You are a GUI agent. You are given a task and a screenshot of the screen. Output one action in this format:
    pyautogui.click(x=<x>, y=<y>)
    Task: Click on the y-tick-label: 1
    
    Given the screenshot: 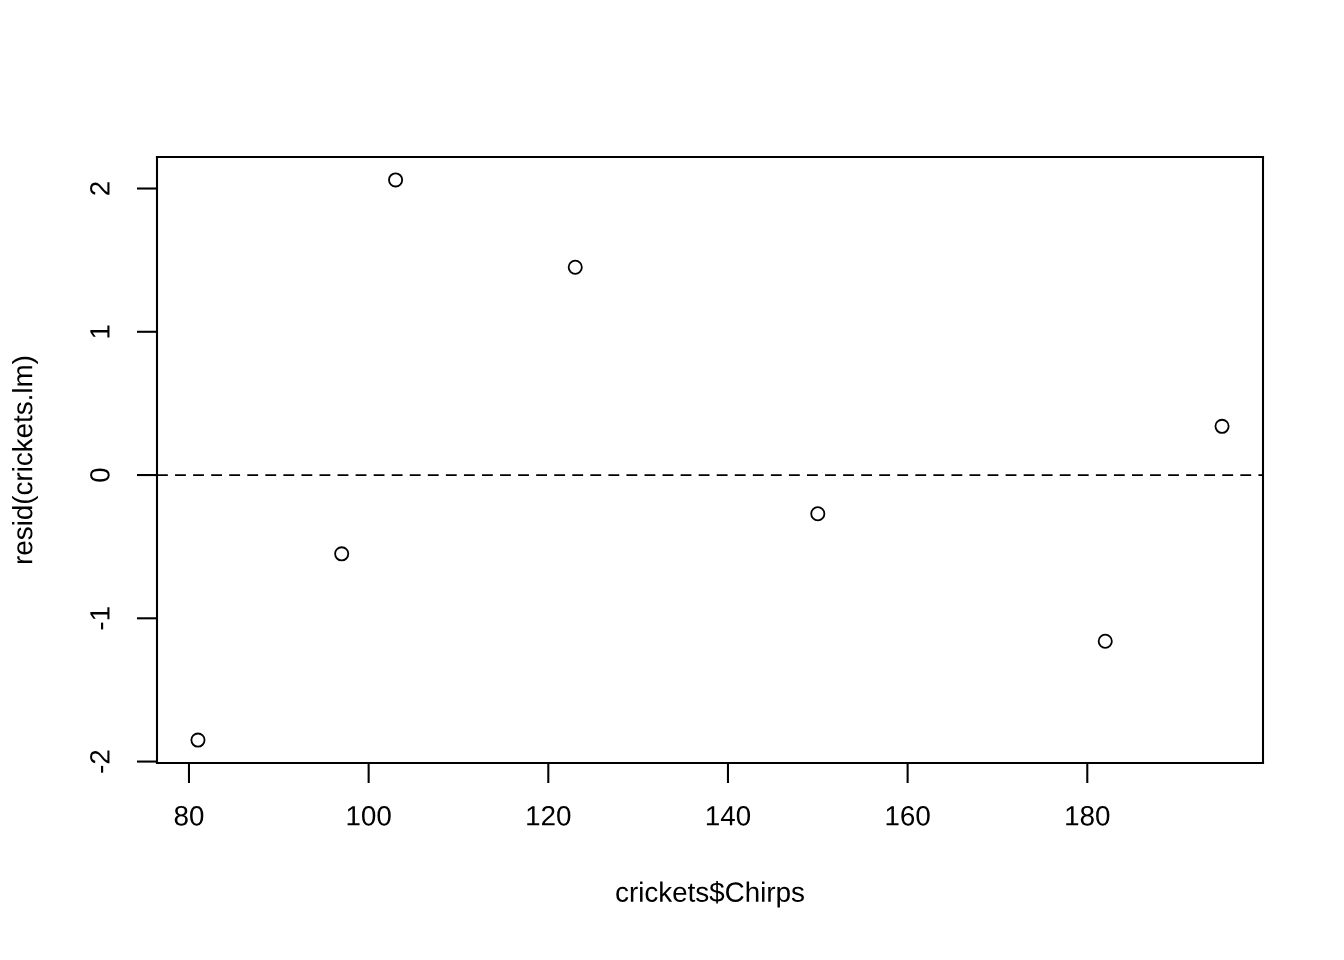 What is the action you would take?
    pyautogui.click(x=100, y=331)
    